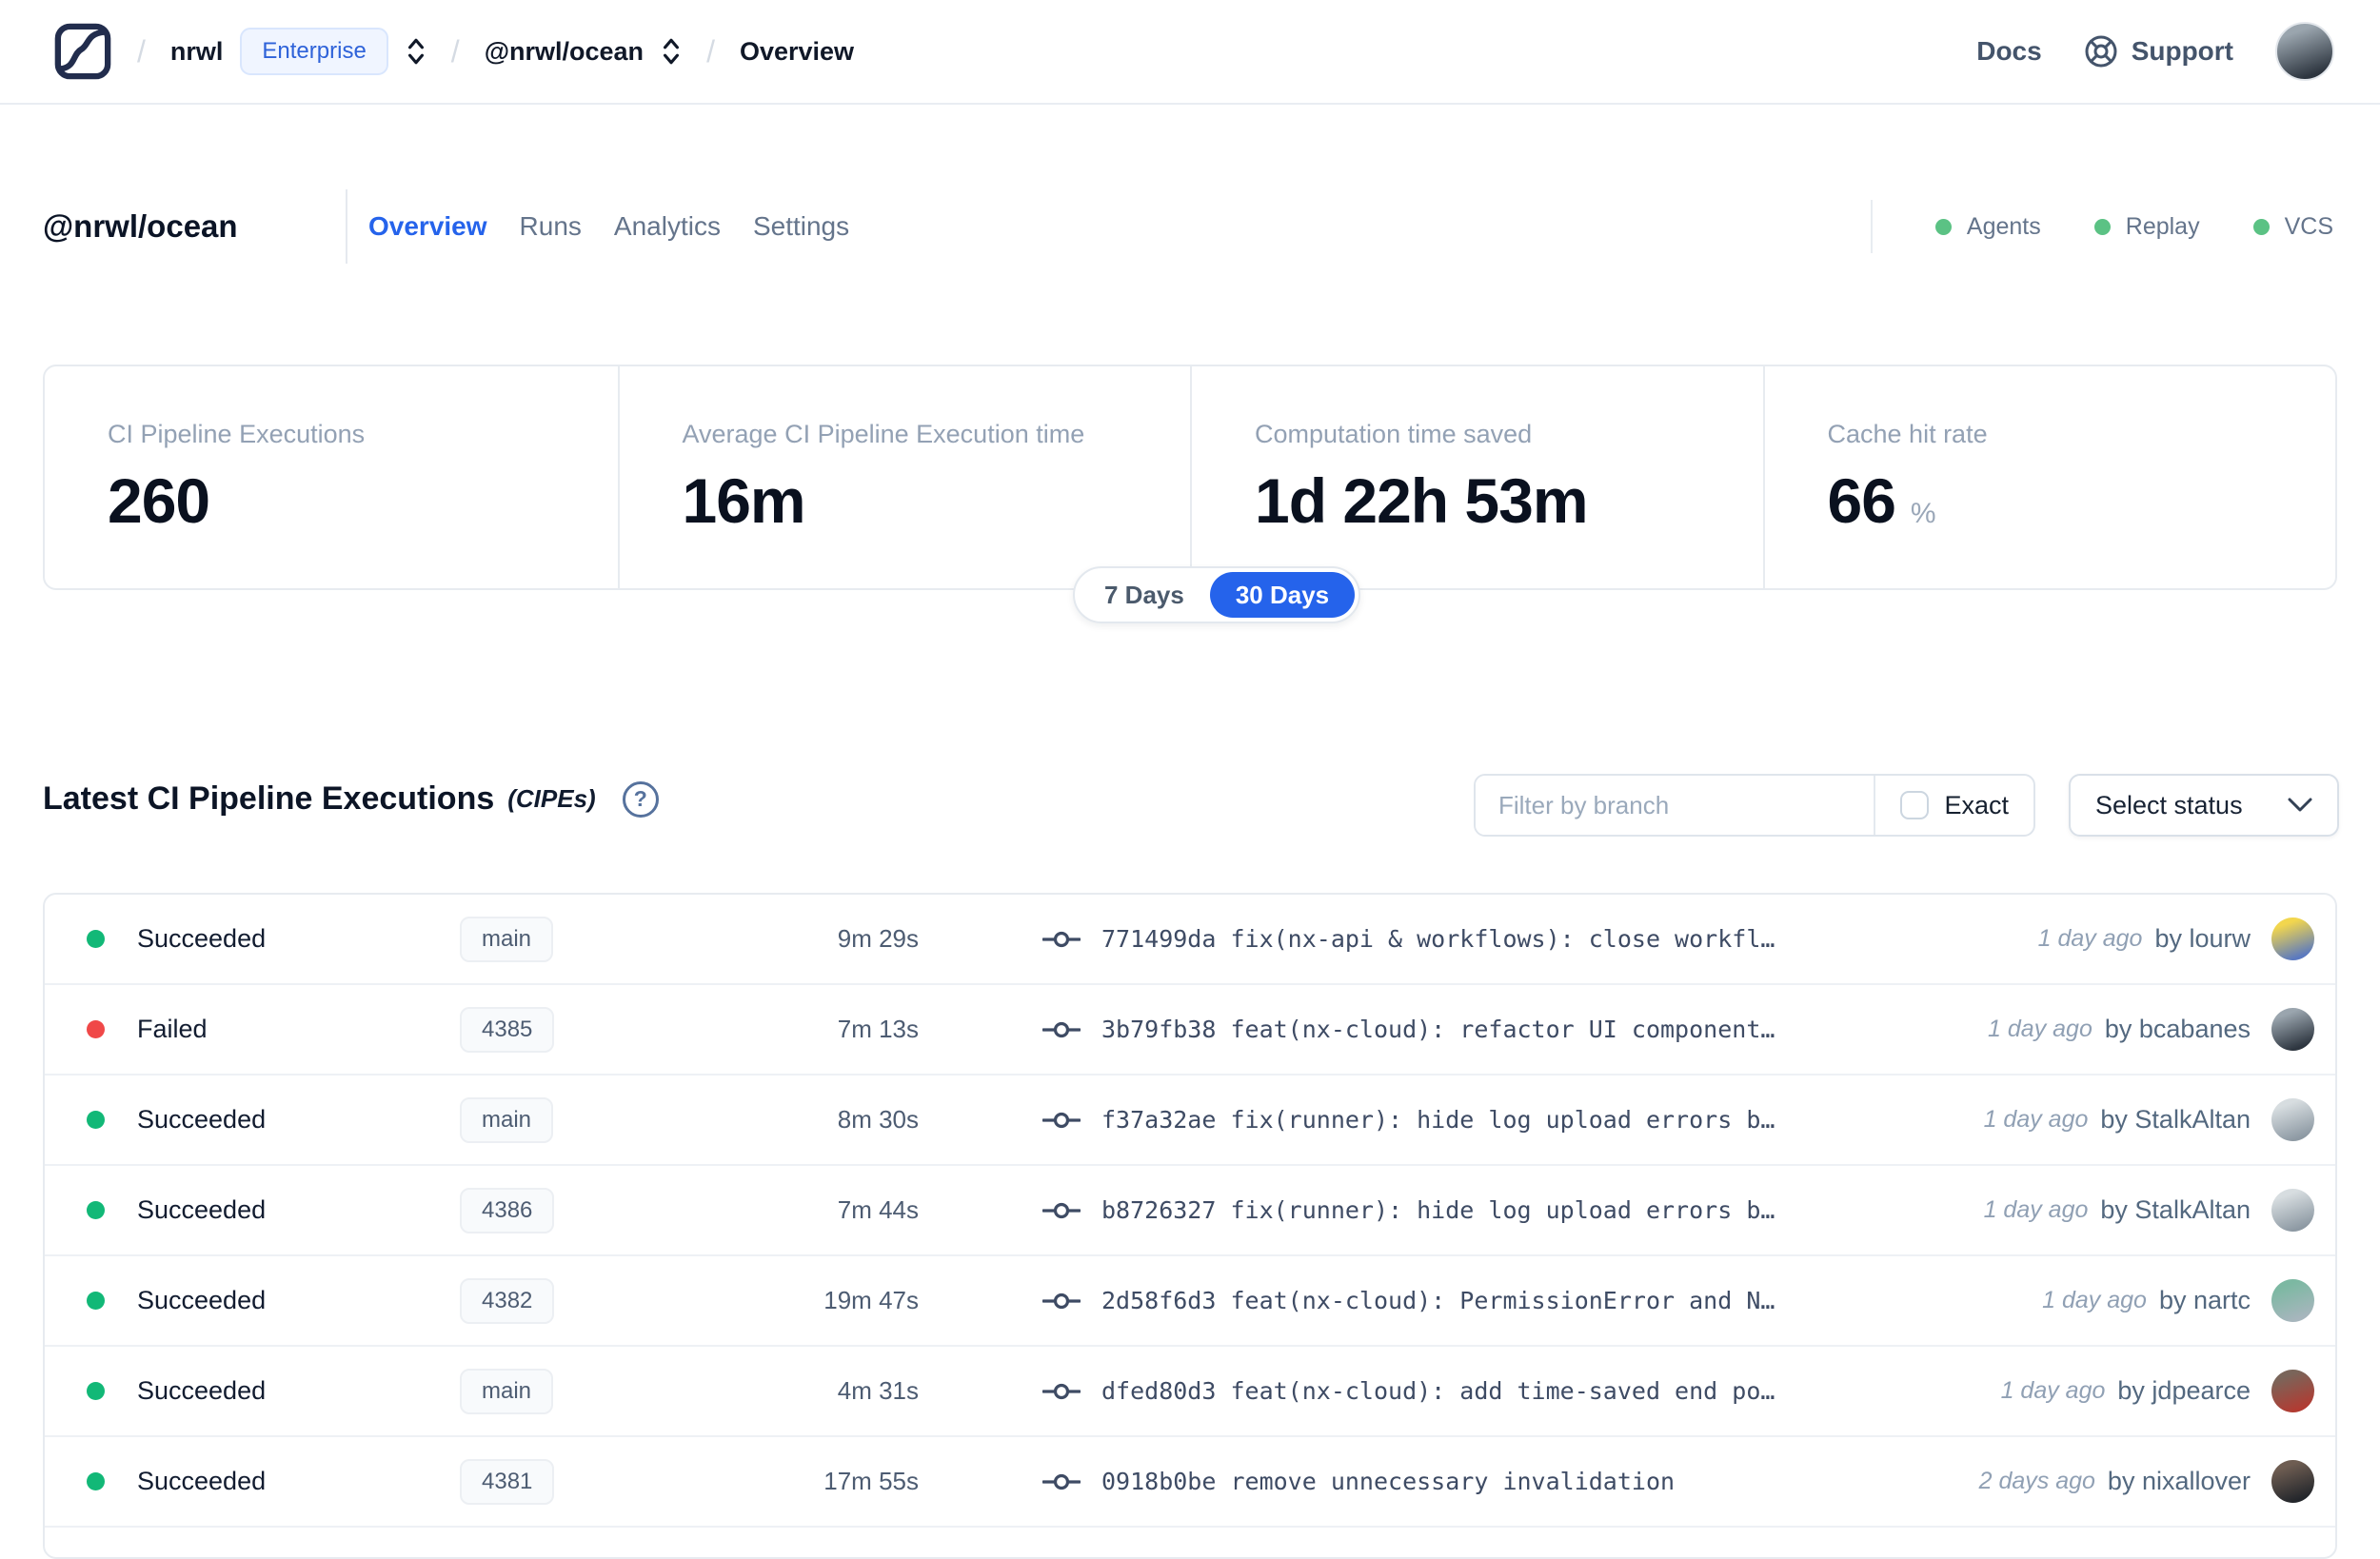  What do you see at coordinates (2304, 51) in the screenshot?
I see `user-avatar` at bounding box center [2304, 51].